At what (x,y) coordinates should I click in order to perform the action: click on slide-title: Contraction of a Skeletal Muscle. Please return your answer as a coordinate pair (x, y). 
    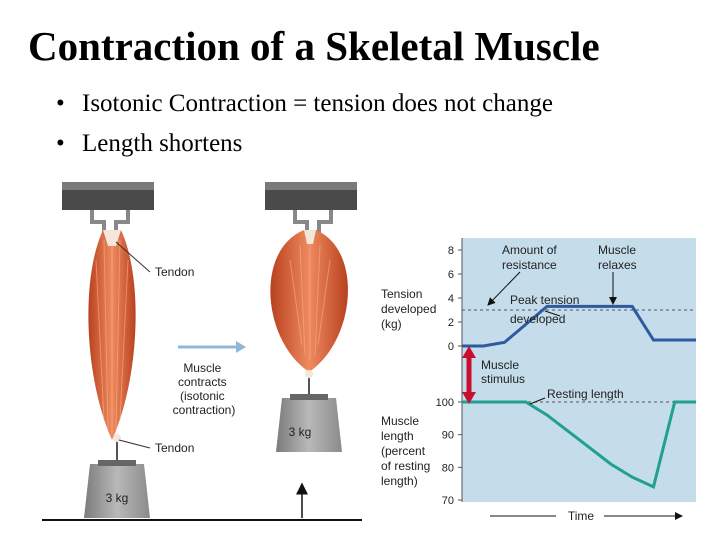
    Looking at the image, I should click on (314, 46).